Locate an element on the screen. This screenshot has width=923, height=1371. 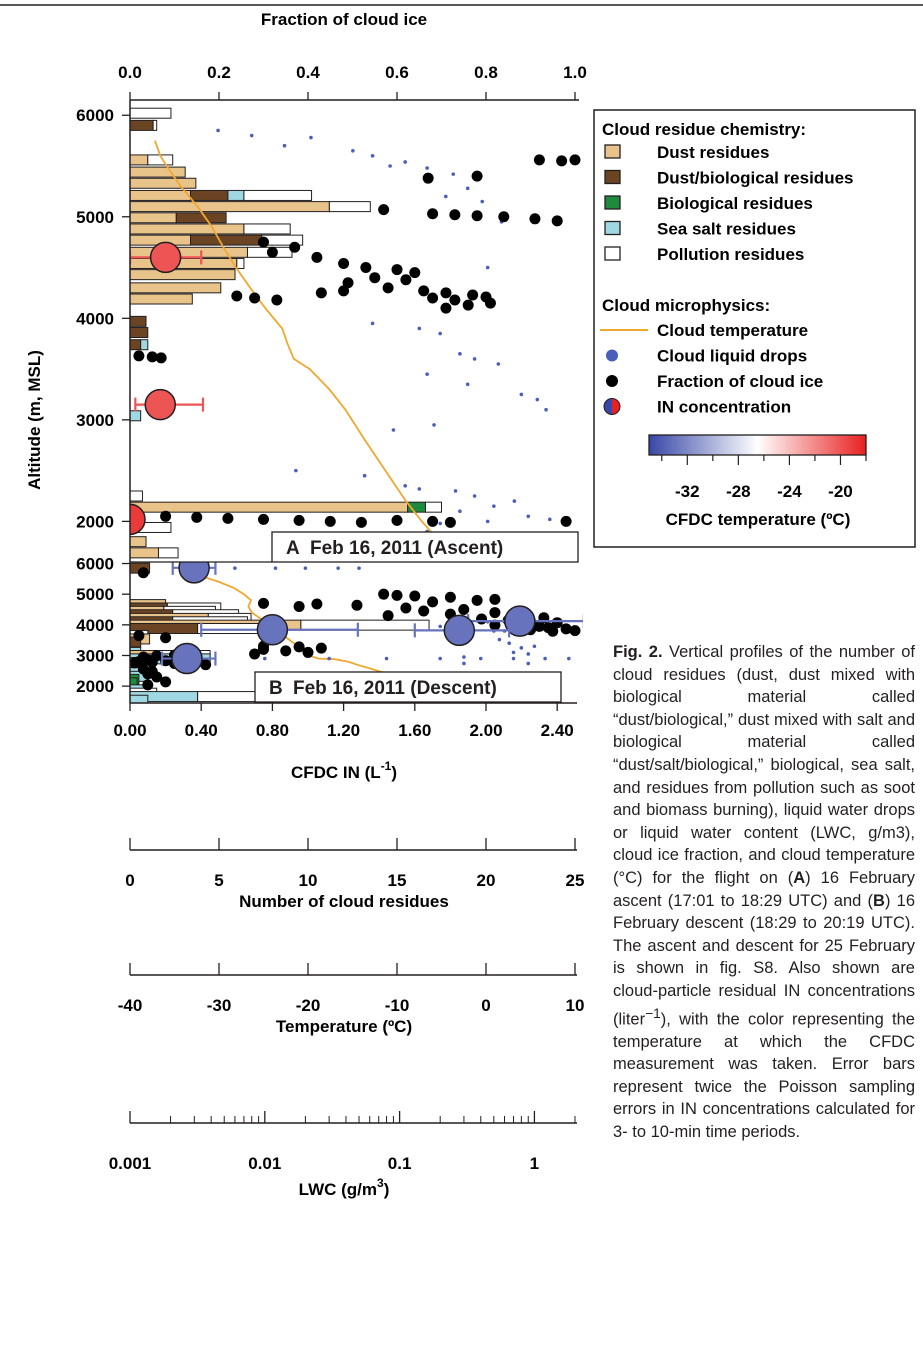
panel-title: Feb 16, 2011 (Ascent) is located at coordinates (406, 548).